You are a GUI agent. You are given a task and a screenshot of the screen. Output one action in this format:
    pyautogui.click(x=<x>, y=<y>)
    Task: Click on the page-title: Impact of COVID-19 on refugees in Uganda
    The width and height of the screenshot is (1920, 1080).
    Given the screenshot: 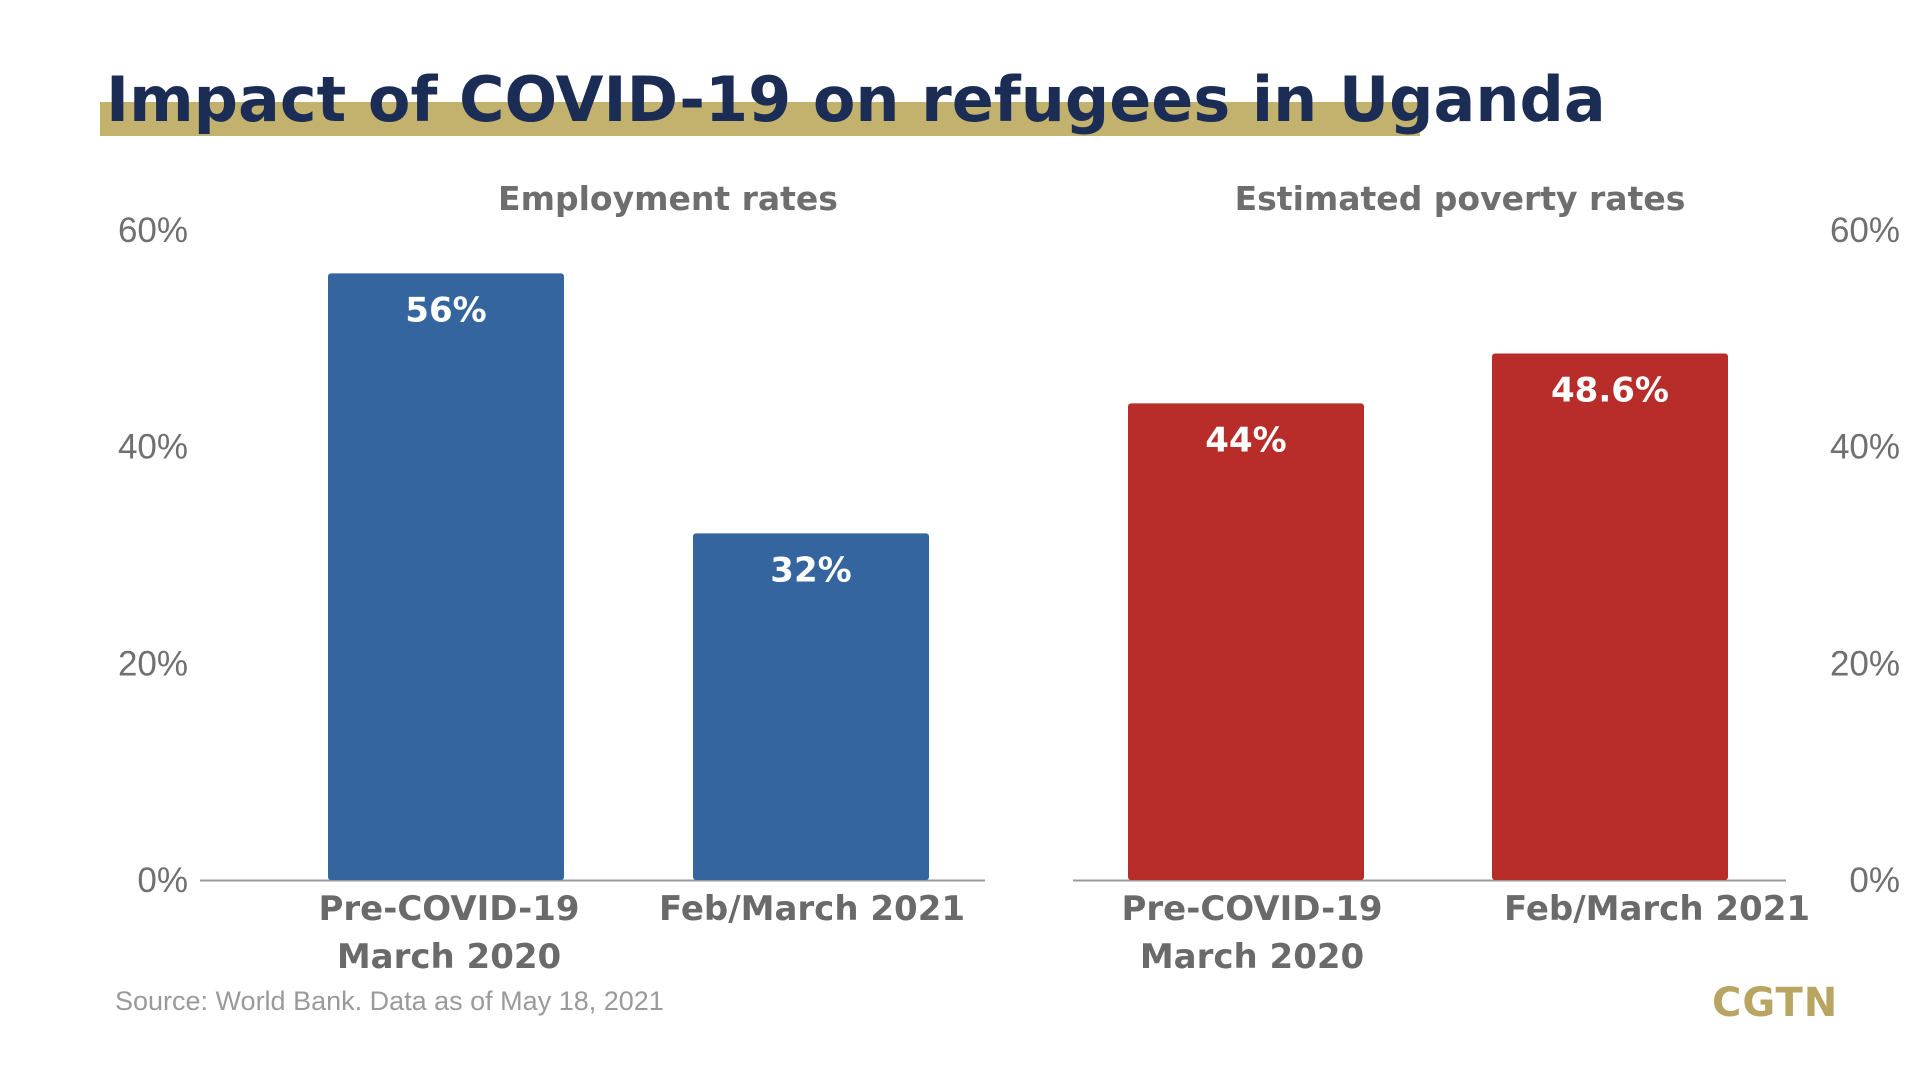 What is the action you would take?
    pyautogui.click(x=856, y=99)
    